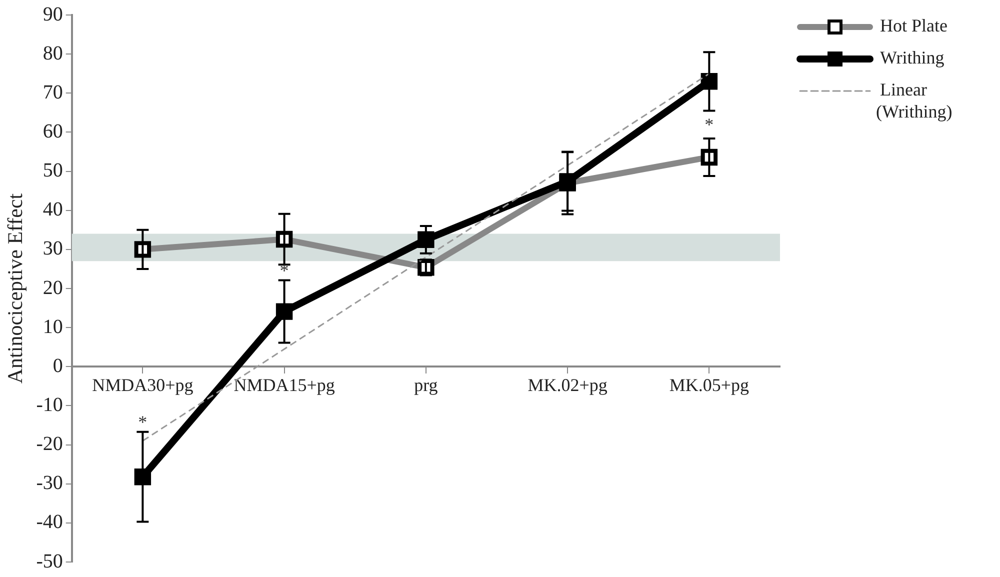 Image resolution: width=1000 pixels, height=577 pixels. What do you see at coordinates (52, 14) in the screenshot?
I see `y-tick-label: 90` at bounding box center [52, 14].